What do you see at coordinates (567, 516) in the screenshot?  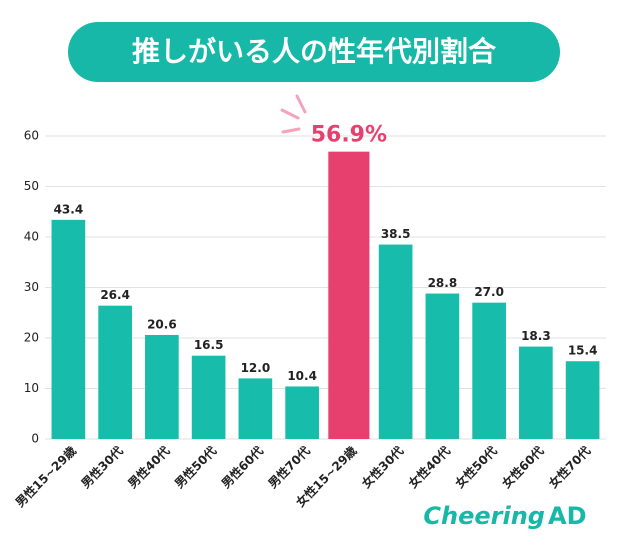 I see `logo-suffix: AD` at bounding box center [567, 516].